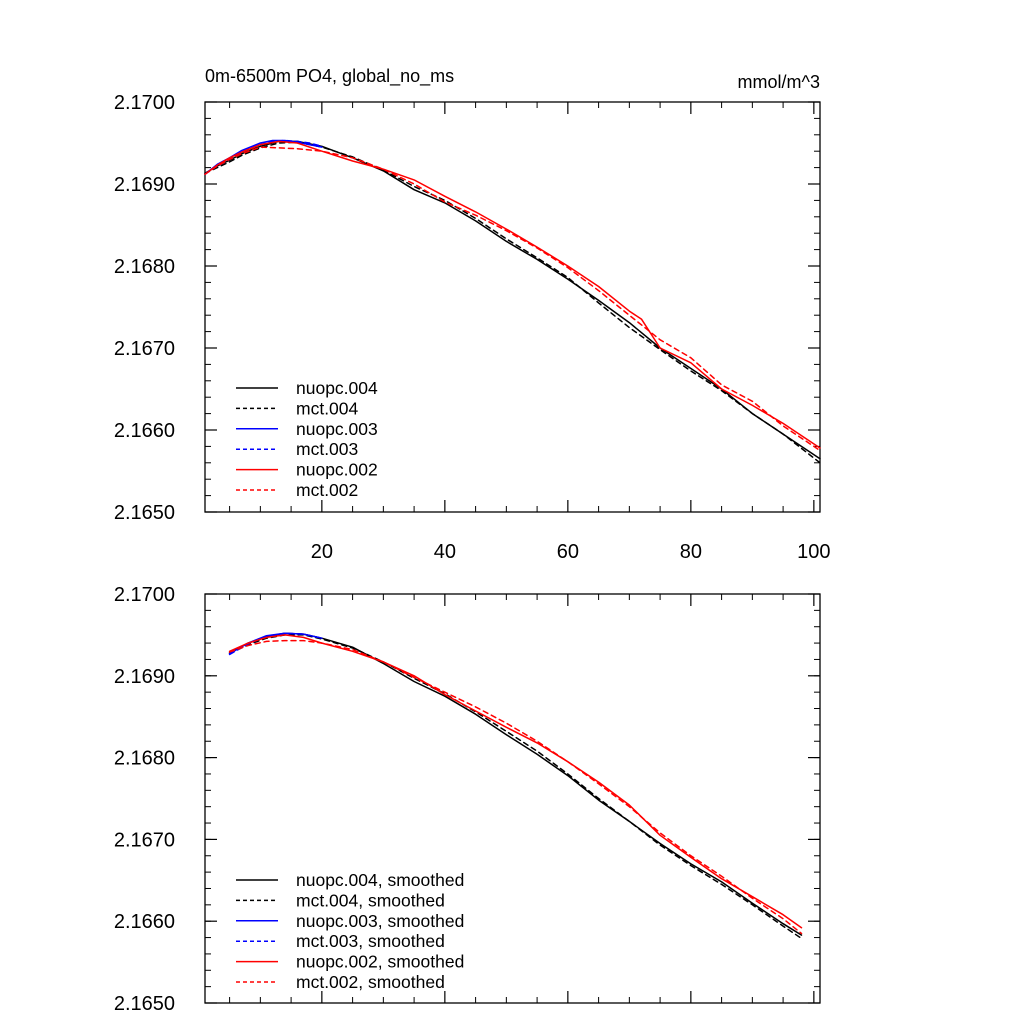  What do you see at coordinates (337, 429) in the screenshot?
I see `legend-label: nuopc.003` at bounding box center [337, 429].